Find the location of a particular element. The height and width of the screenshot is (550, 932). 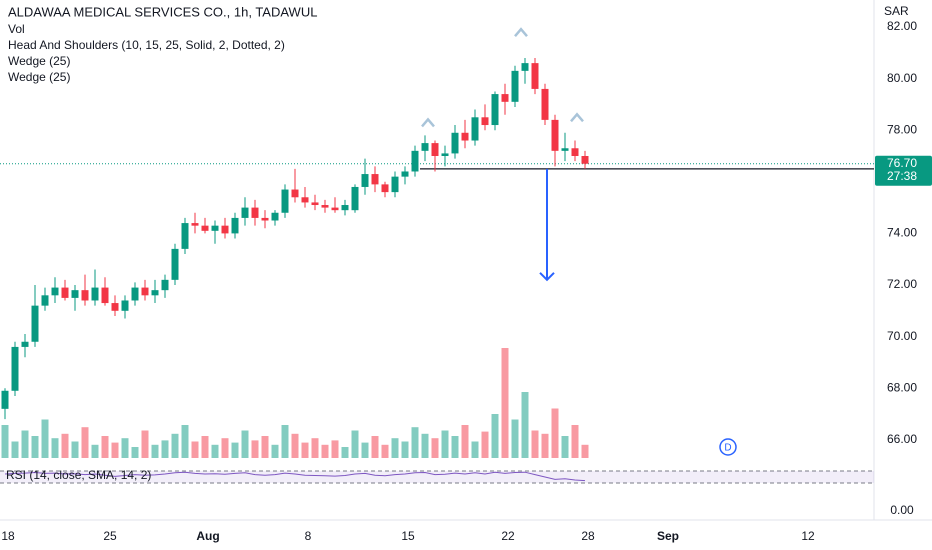

x-tick-label: 25 is located at coordinates (110, 536).